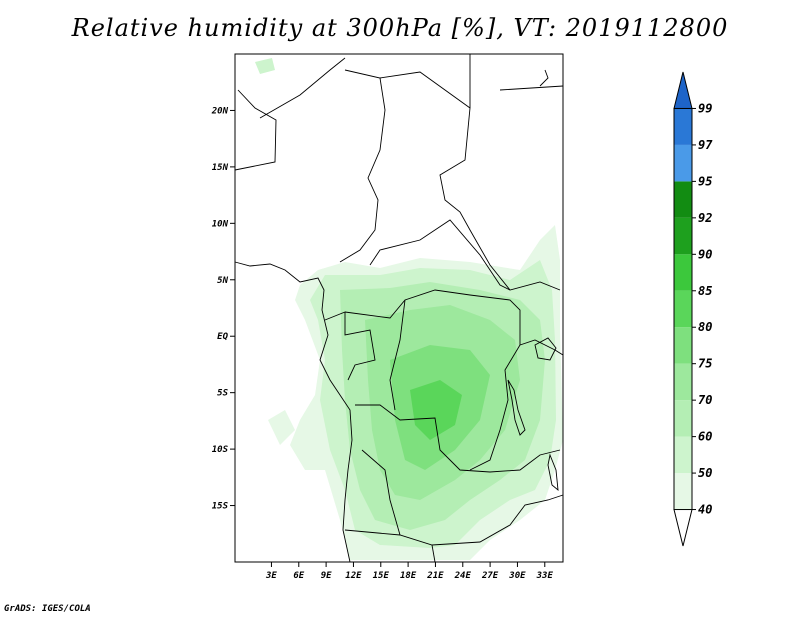 The width and height of the screenshot is (800, 618). I want to click on lon-tick-label: 27E, so click(490, 576).